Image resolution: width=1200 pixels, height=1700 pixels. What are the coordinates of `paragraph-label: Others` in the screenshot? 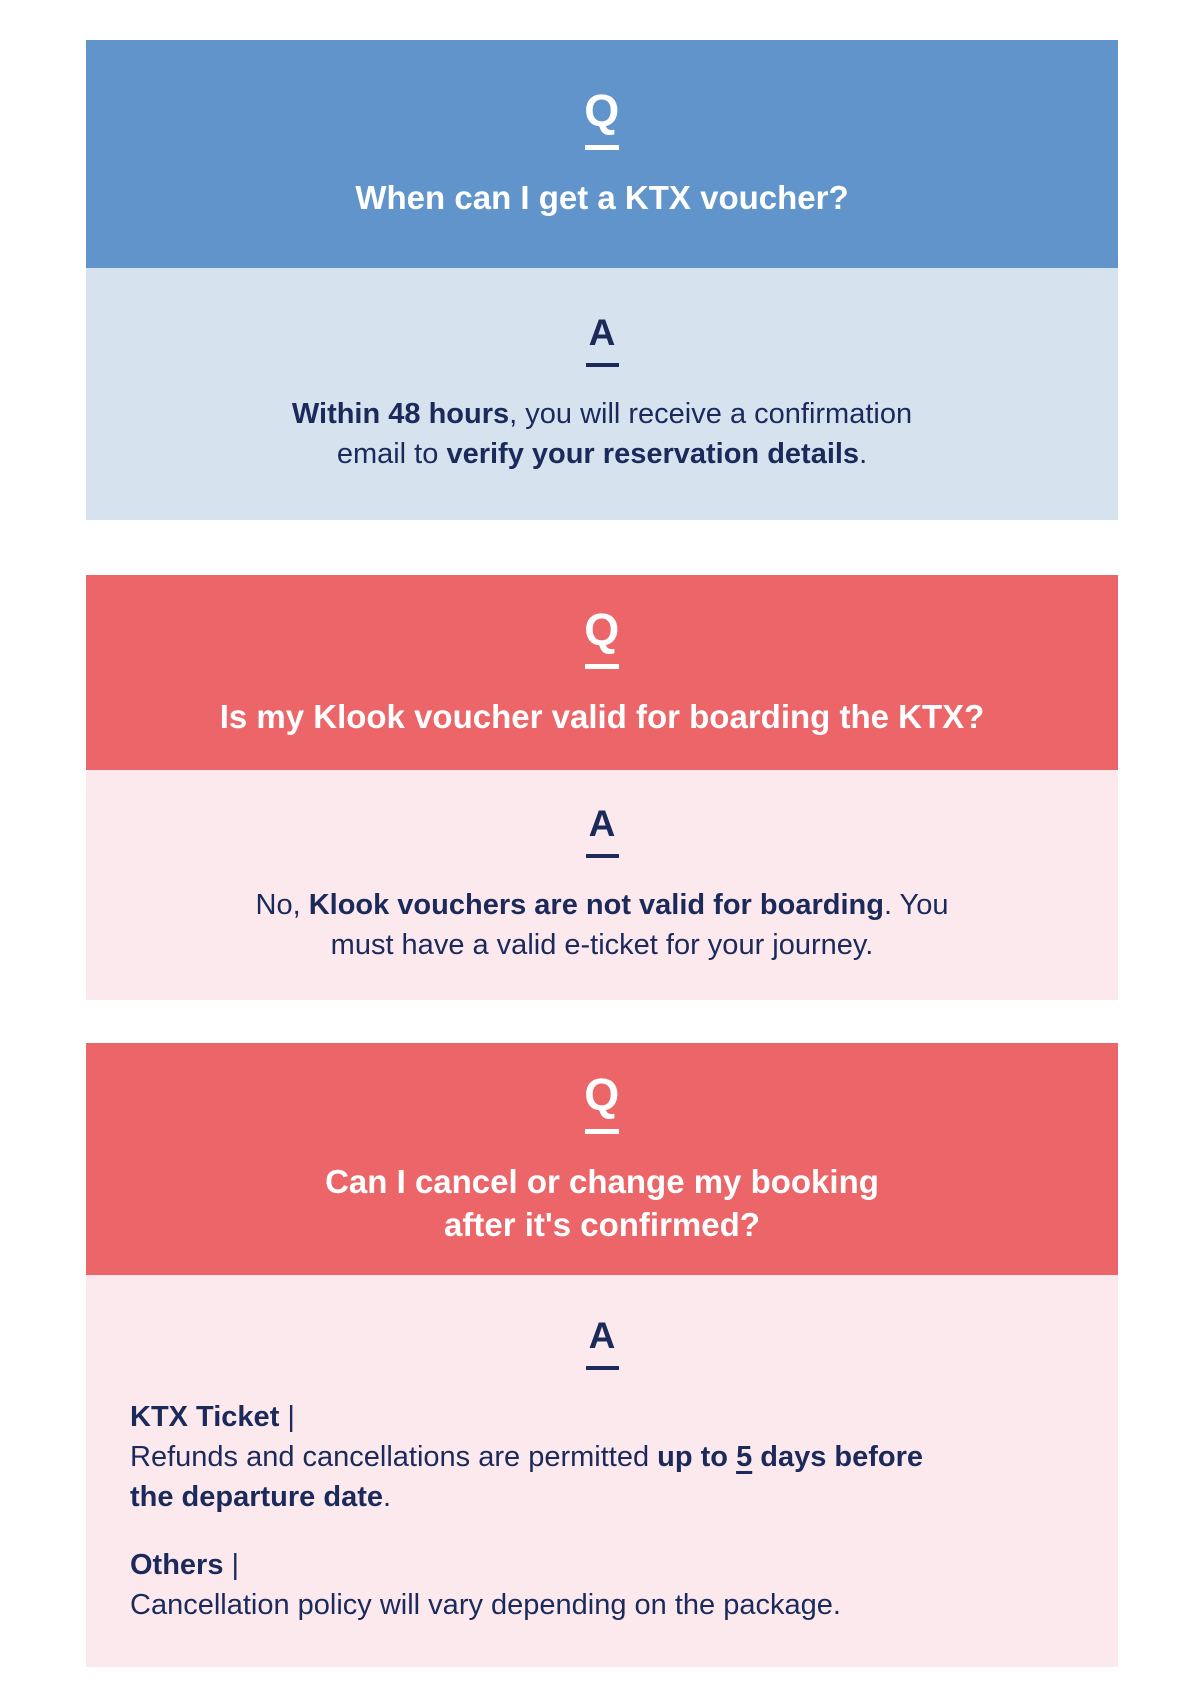 It's located at (177, 1565).